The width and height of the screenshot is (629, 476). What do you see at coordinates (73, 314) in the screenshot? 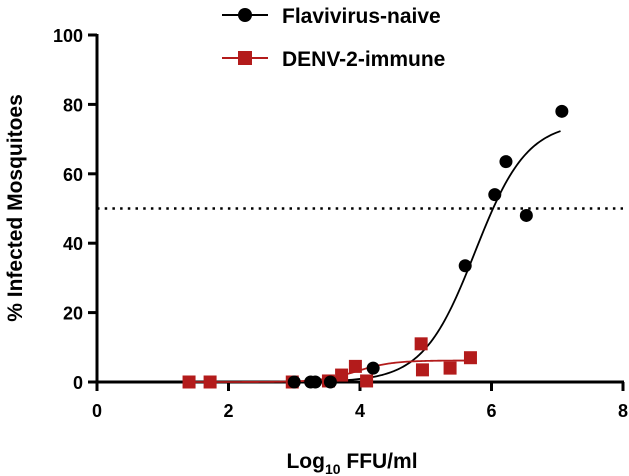
I see `y-tick-label: 20` at bounding box center [73, 314].